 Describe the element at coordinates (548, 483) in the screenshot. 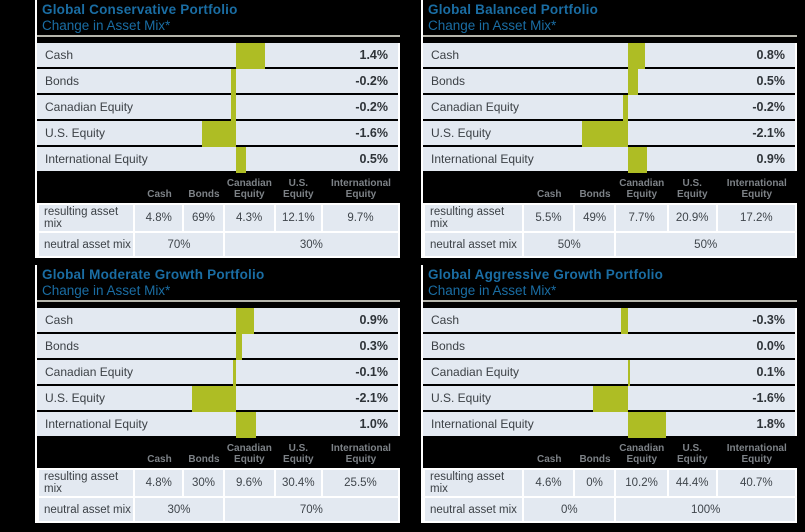

I see `table-cell: 4.6%` at that location.